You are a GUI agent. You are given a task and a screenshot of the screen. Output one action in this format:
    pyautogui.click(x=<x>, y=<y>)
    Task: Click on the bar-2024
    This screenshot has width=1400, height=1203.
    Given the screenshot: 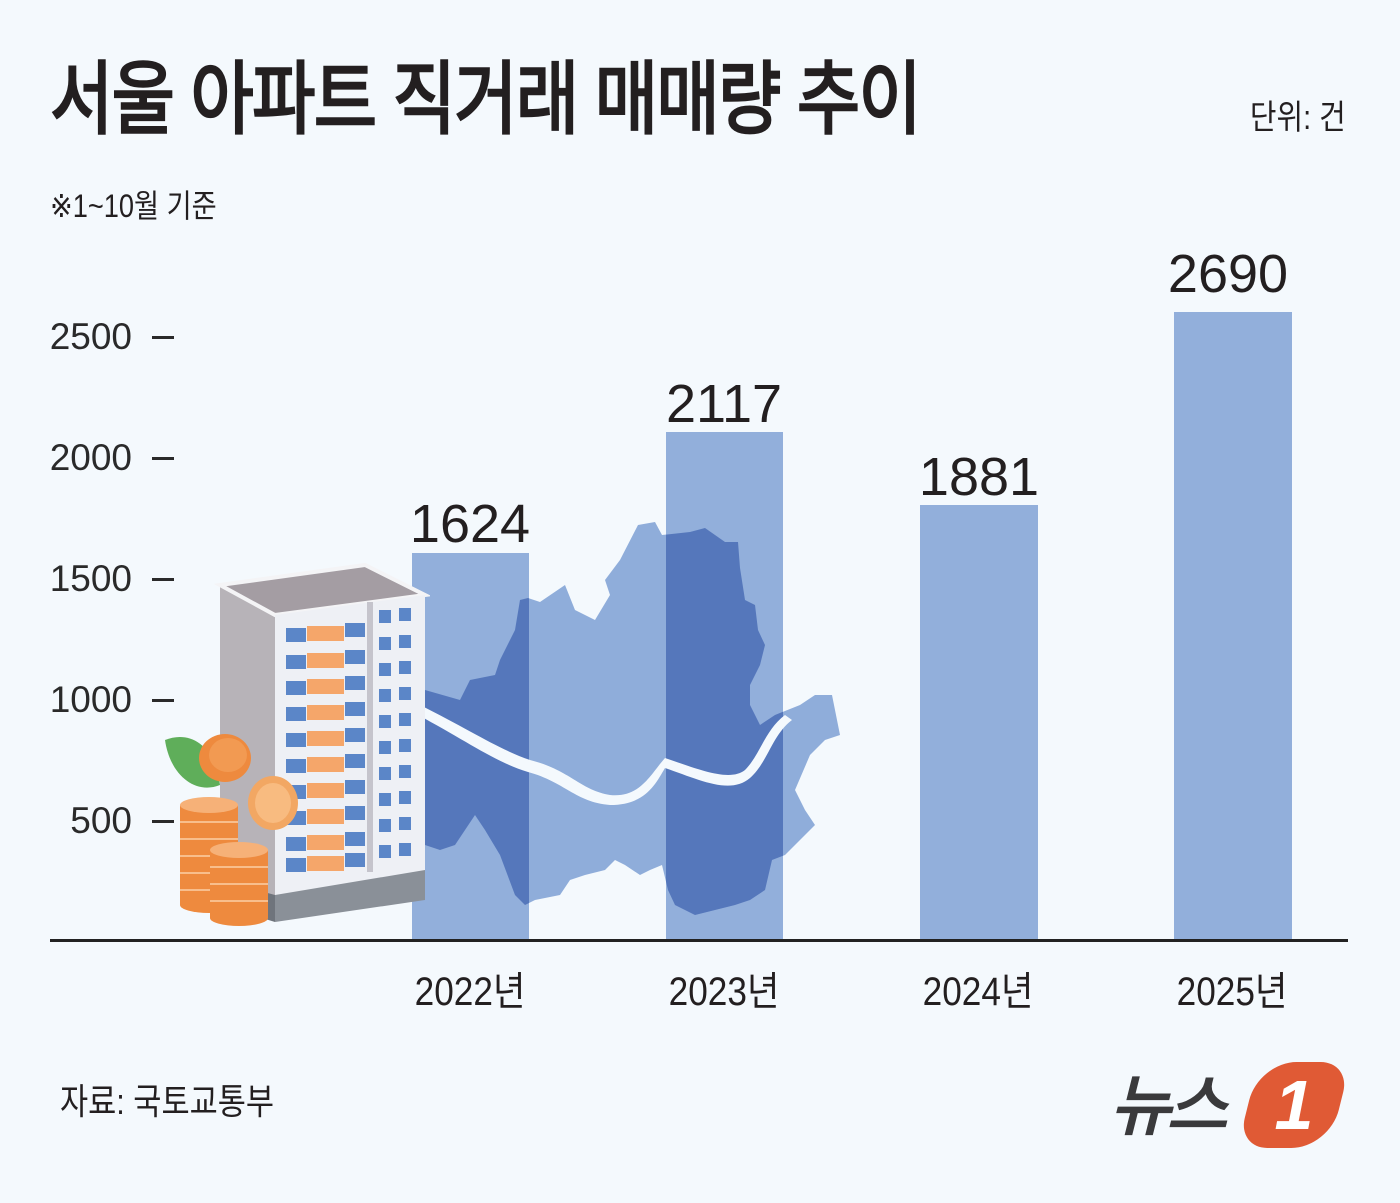 What is the action you would take?
    pyautogui.click(x=979, y=722)
    